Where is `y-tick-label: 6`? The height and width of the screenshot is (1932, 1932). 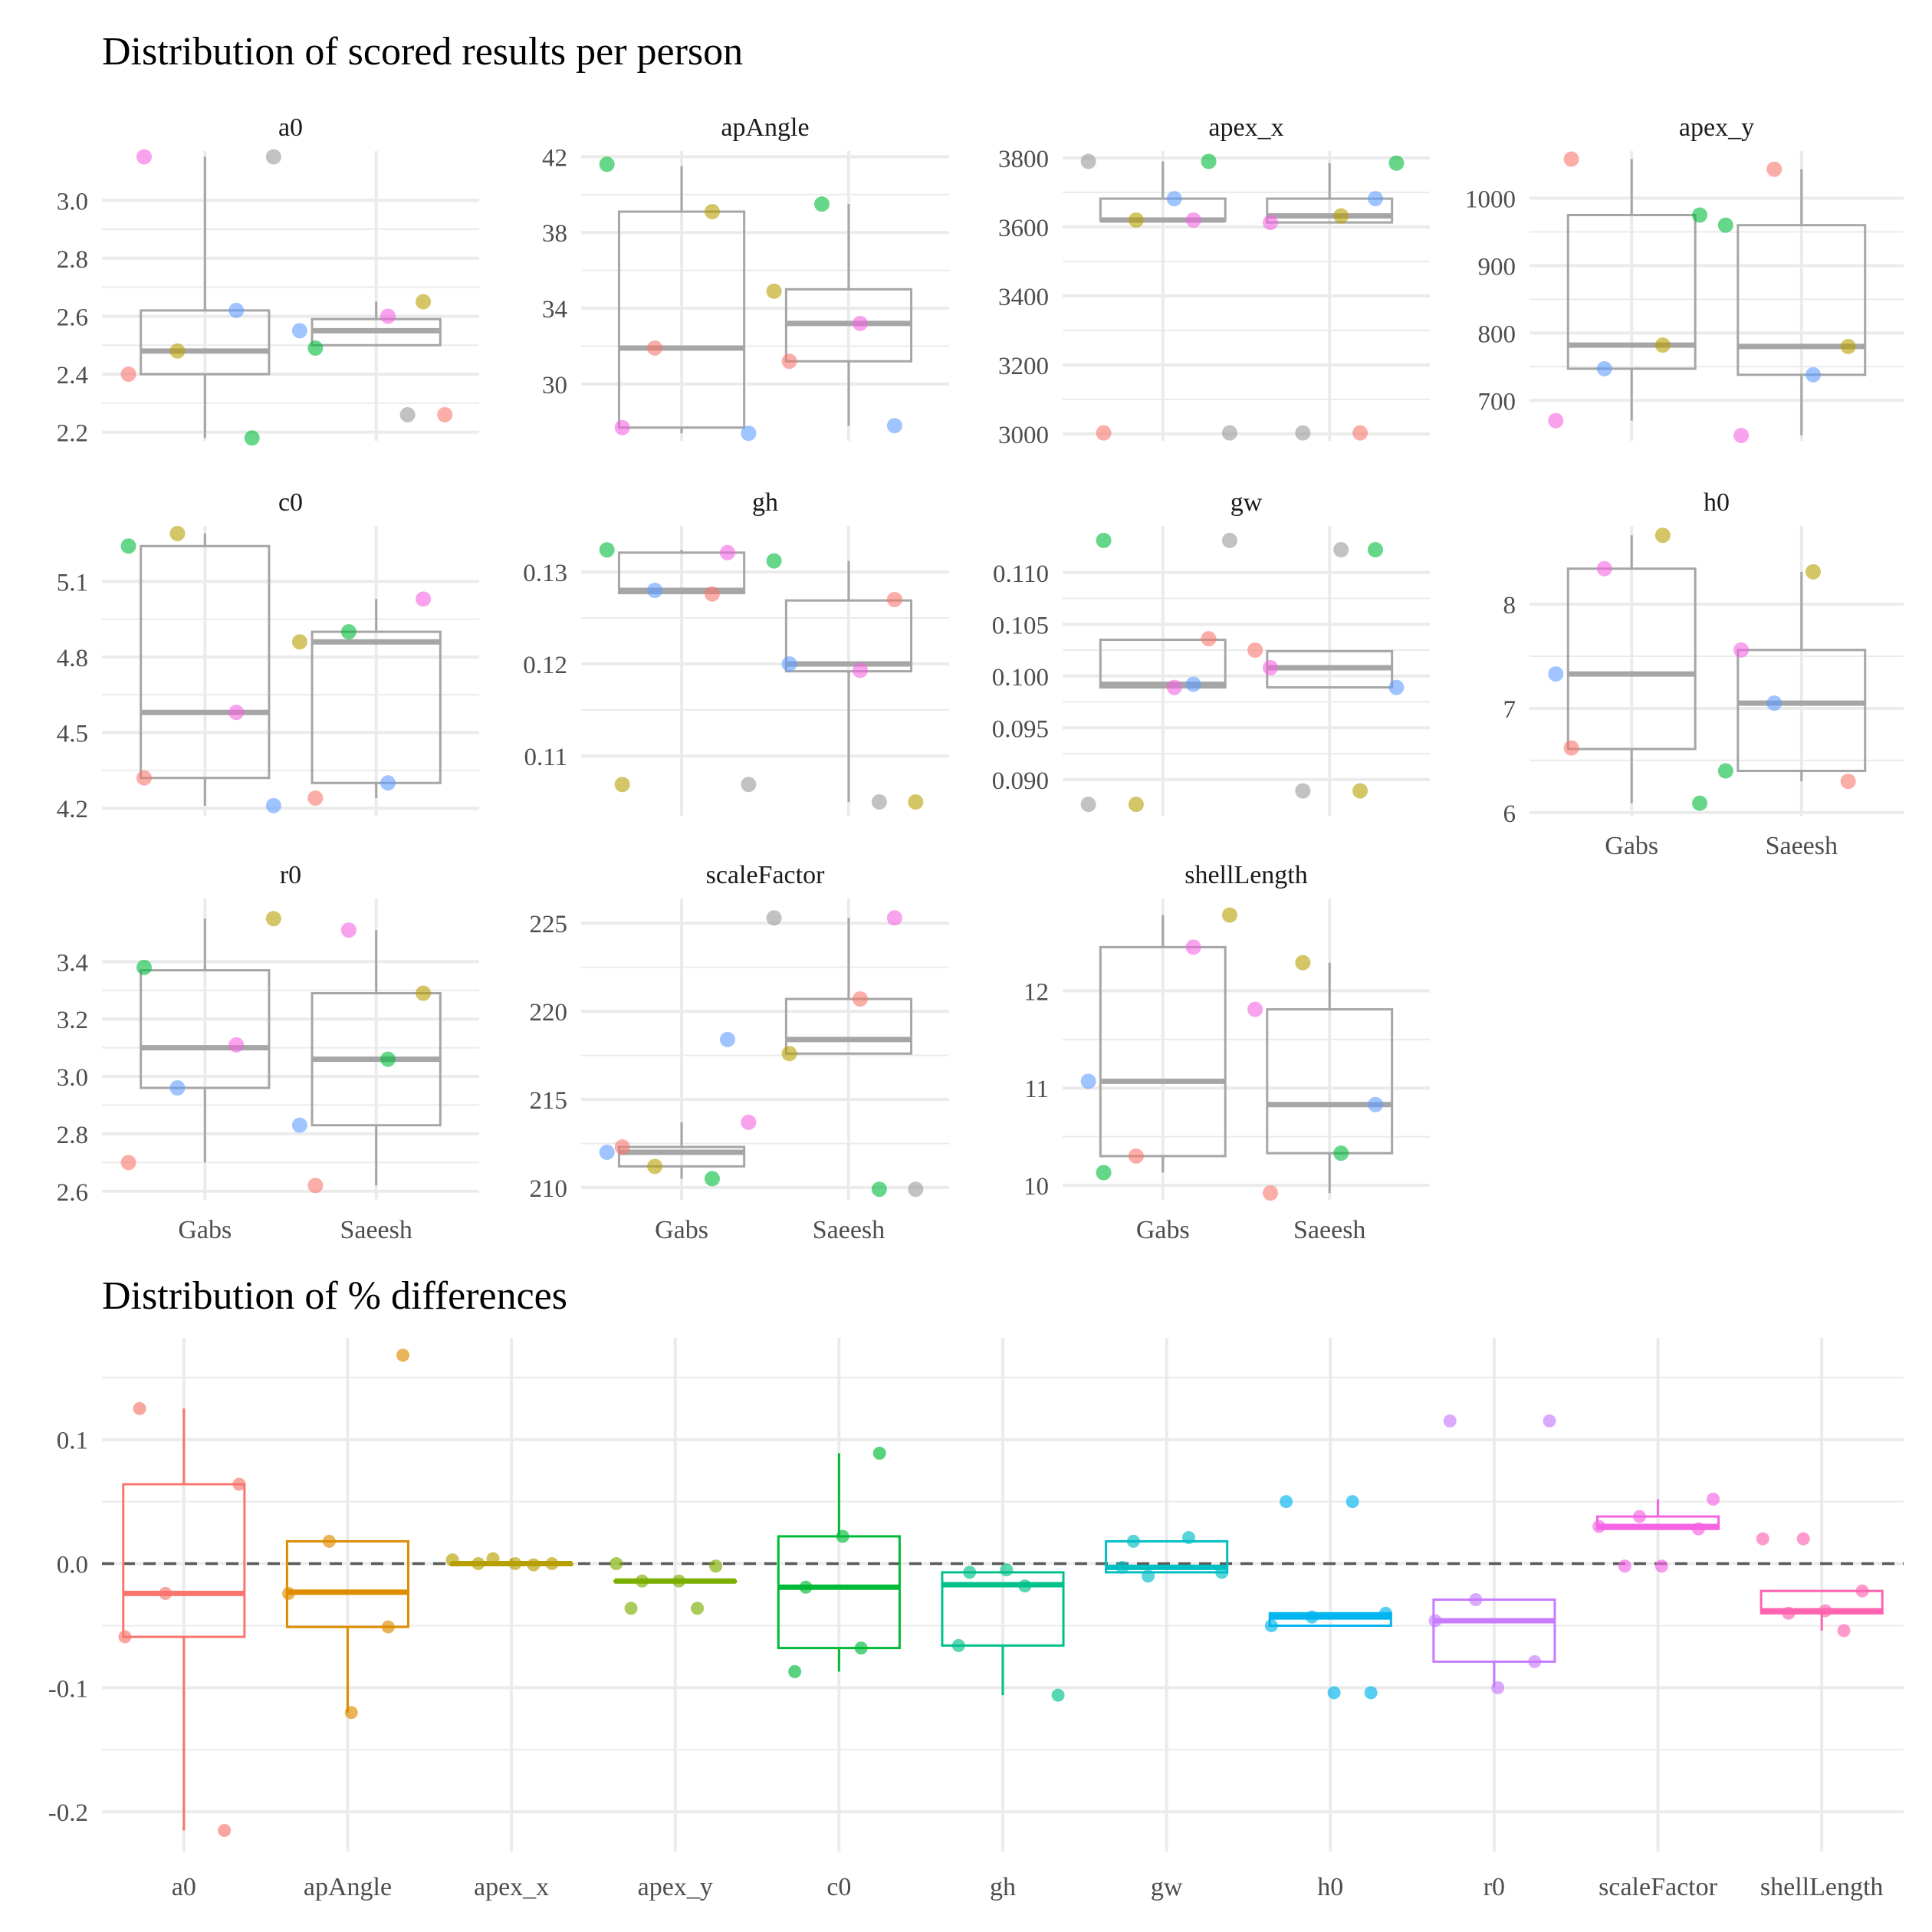 y-tick-label: 6 is located at coordinates (1510, 814).